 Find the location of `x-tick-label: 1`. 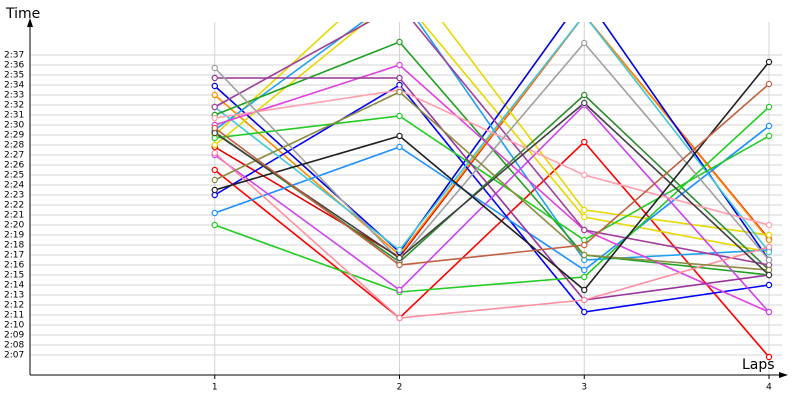

x-tick-label: 1 is located at coordinates (215, 388).